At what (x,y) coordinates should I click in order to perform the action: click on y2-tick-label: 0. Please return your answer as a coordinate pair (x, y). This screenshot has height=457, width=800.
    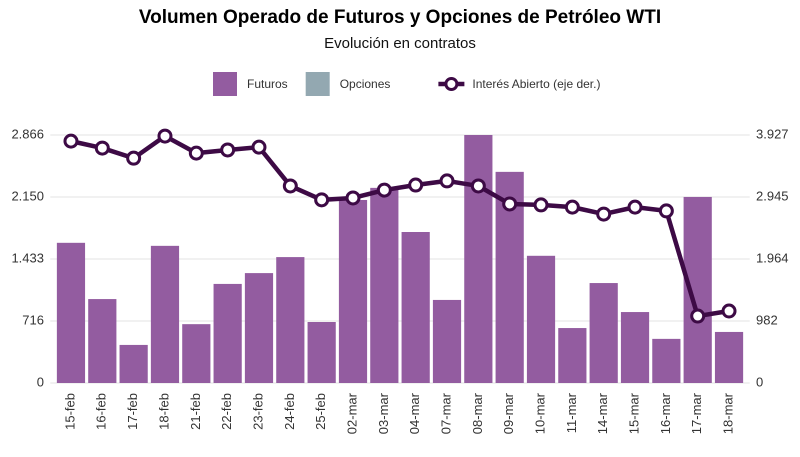
    Looking at the image, I should click on (759, 381).